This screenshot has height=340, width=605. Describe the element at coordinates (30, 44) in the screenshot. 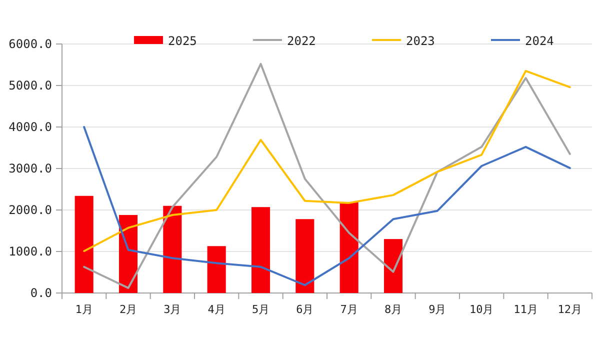

I see `y-tick-label: 6000.0` at that location.